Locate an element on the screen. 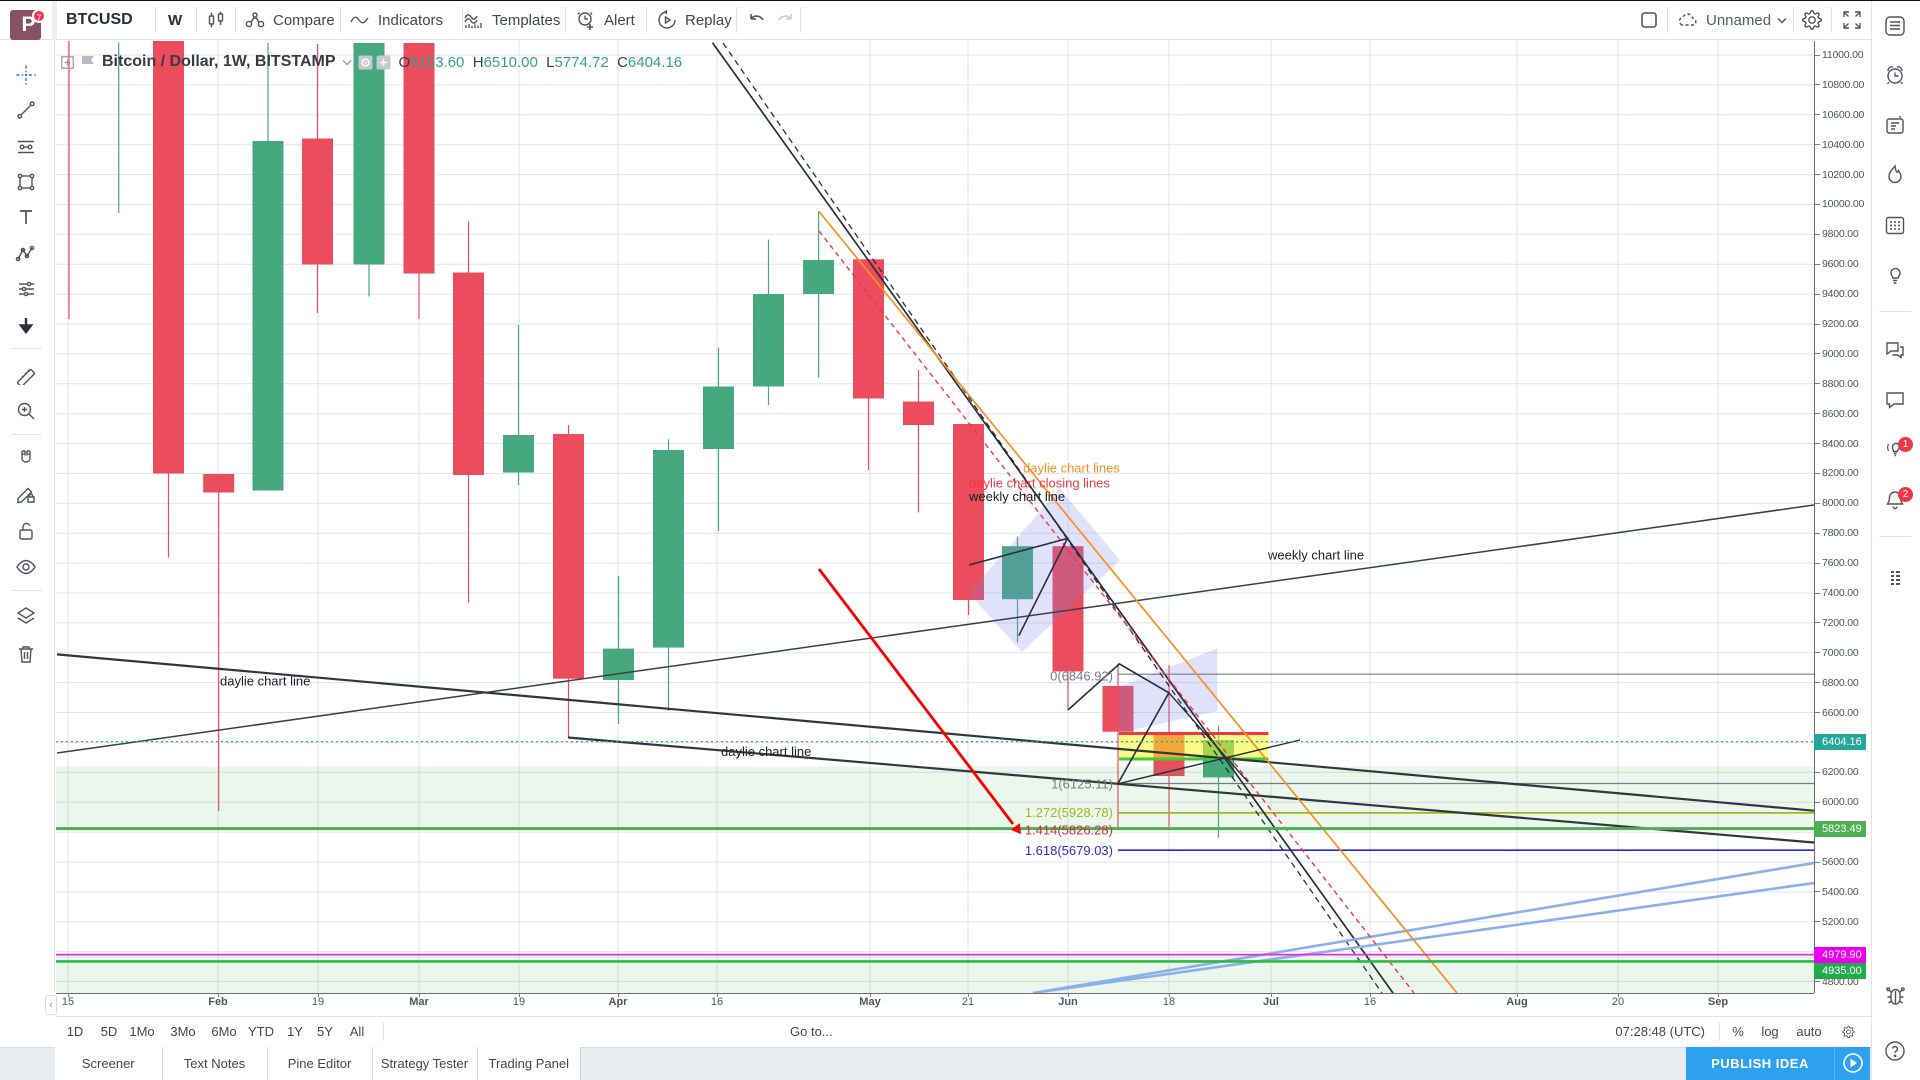 This screenshot has width=1920, height=1080. svg-text: daylie chart closing lines is located at coordinates (1039, 483).